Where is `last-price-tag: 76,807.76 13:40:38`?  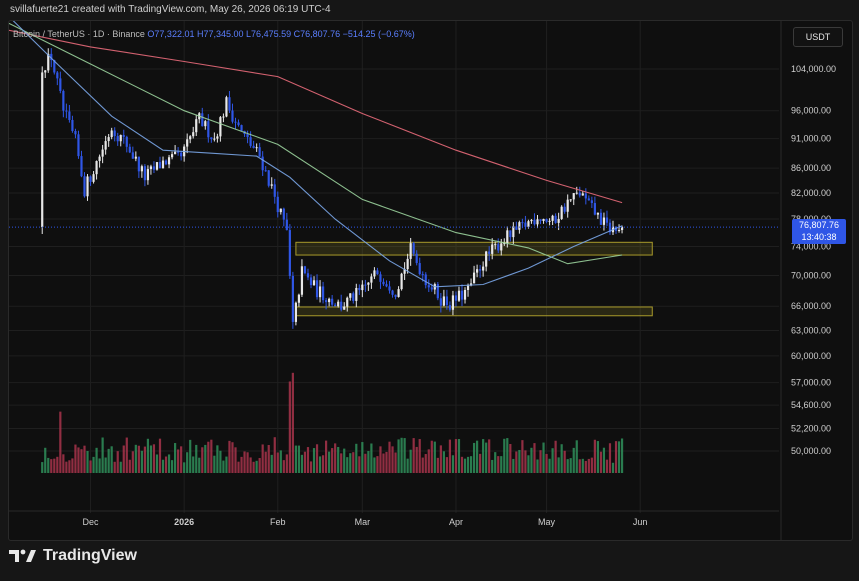
last-price-tag: 76,807.76 13:40:38 is located at coordinates (819, 231).